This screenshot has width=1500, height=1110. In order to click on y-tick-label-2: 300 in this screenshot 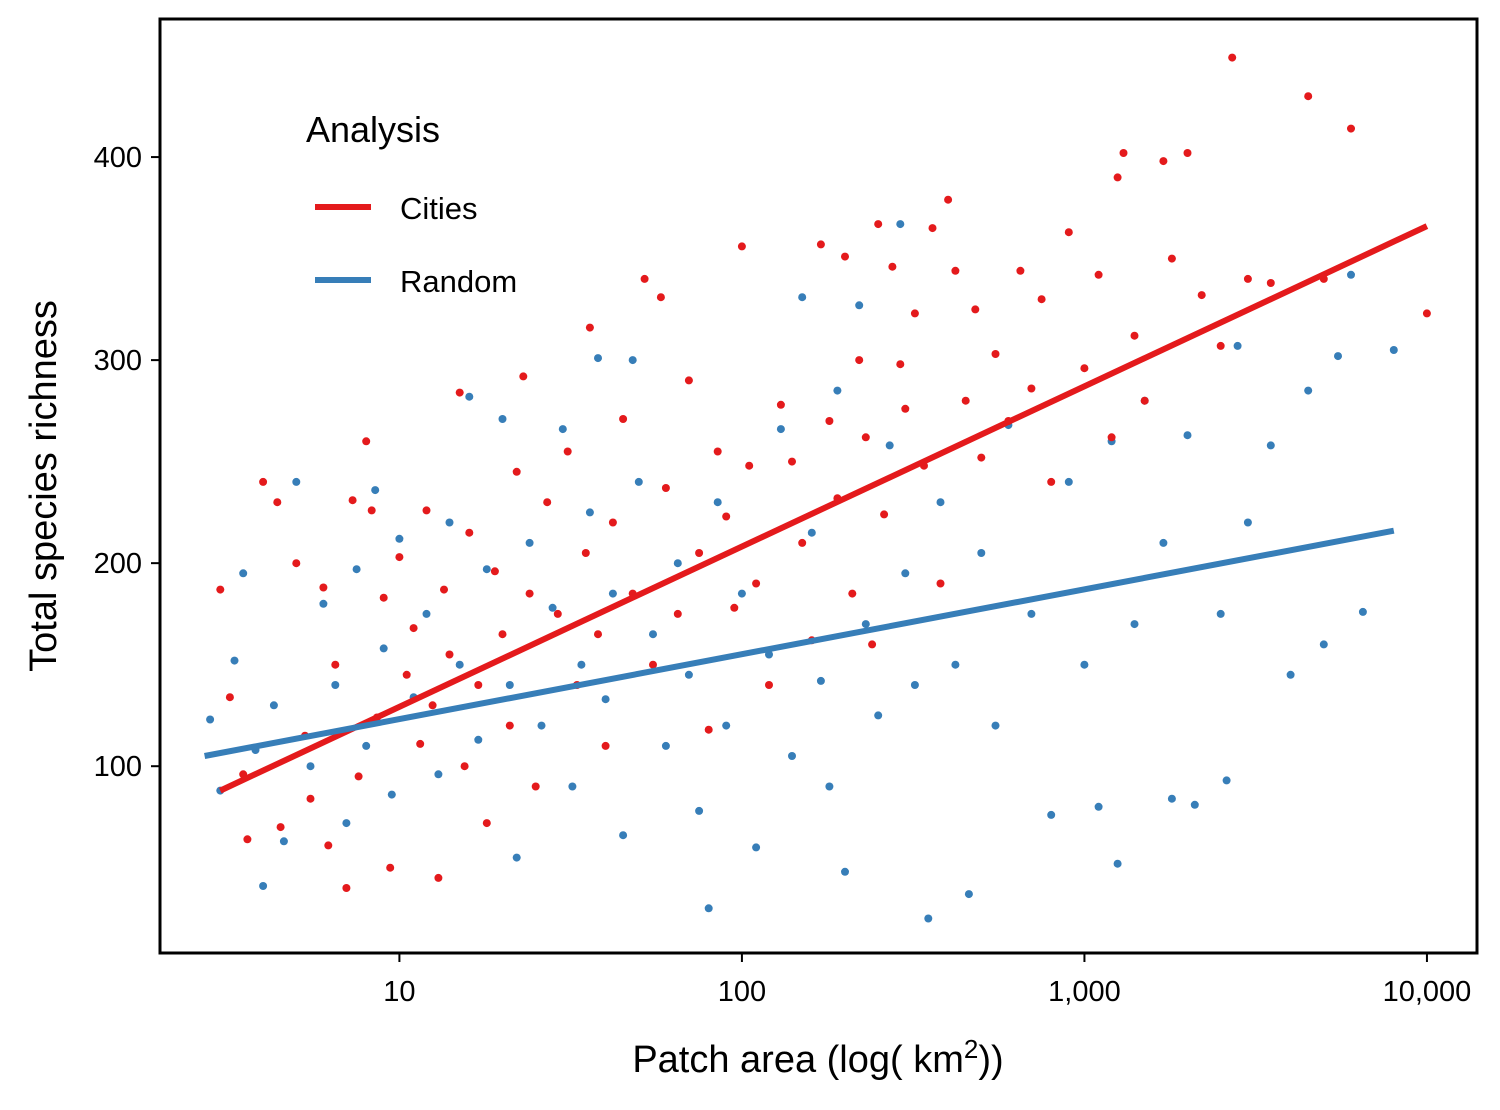, I will do `click(118, 361)`.